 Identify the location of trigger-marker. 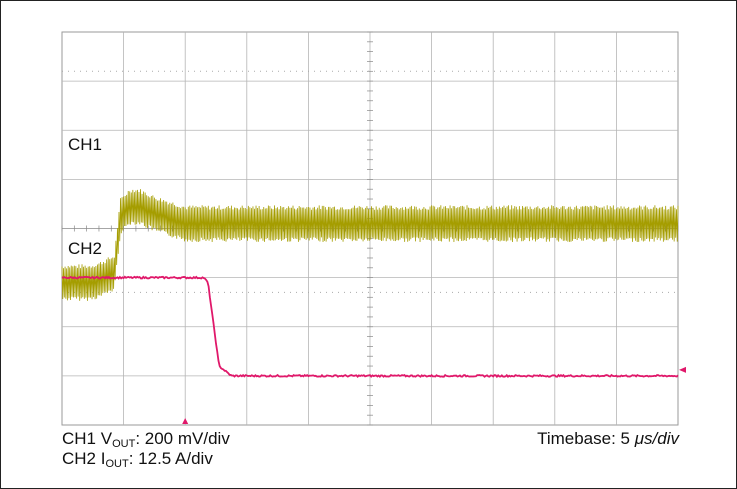
(185, 421).